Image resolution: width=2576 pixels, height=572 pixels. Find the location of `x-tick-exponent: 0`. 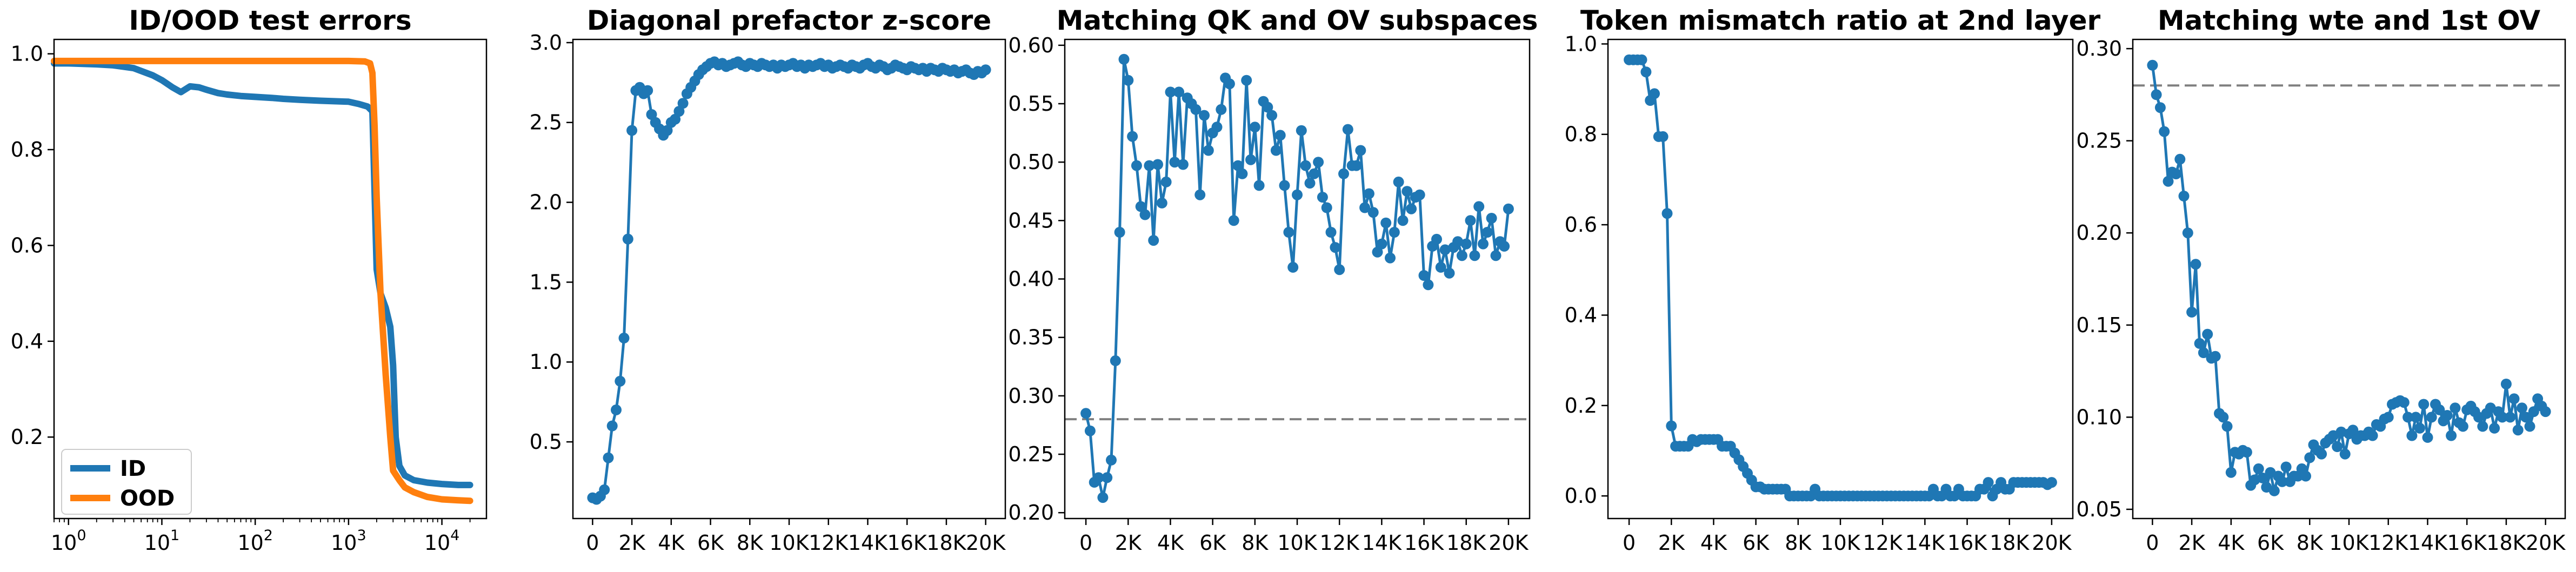

x-tick-exponent: 0 is located at coordinates (81, 535).